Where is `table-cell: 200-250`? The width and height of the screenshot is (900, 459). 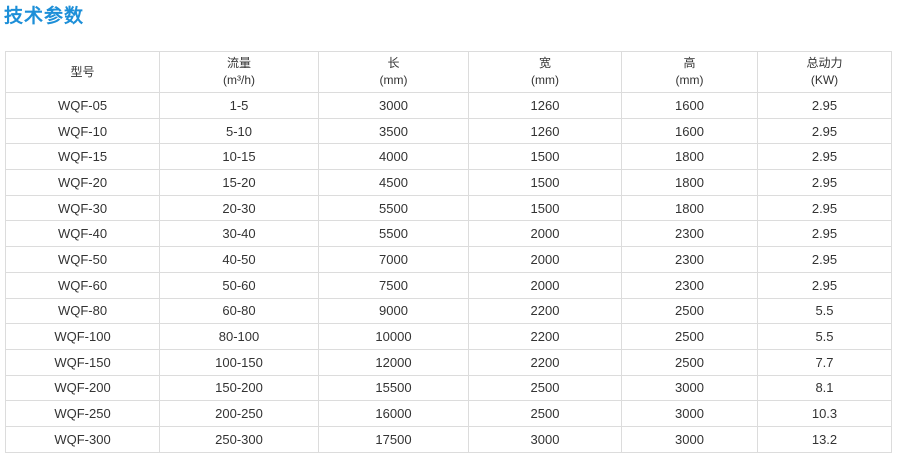
table-cell: 200-250 is located at coordinates (239, 413).